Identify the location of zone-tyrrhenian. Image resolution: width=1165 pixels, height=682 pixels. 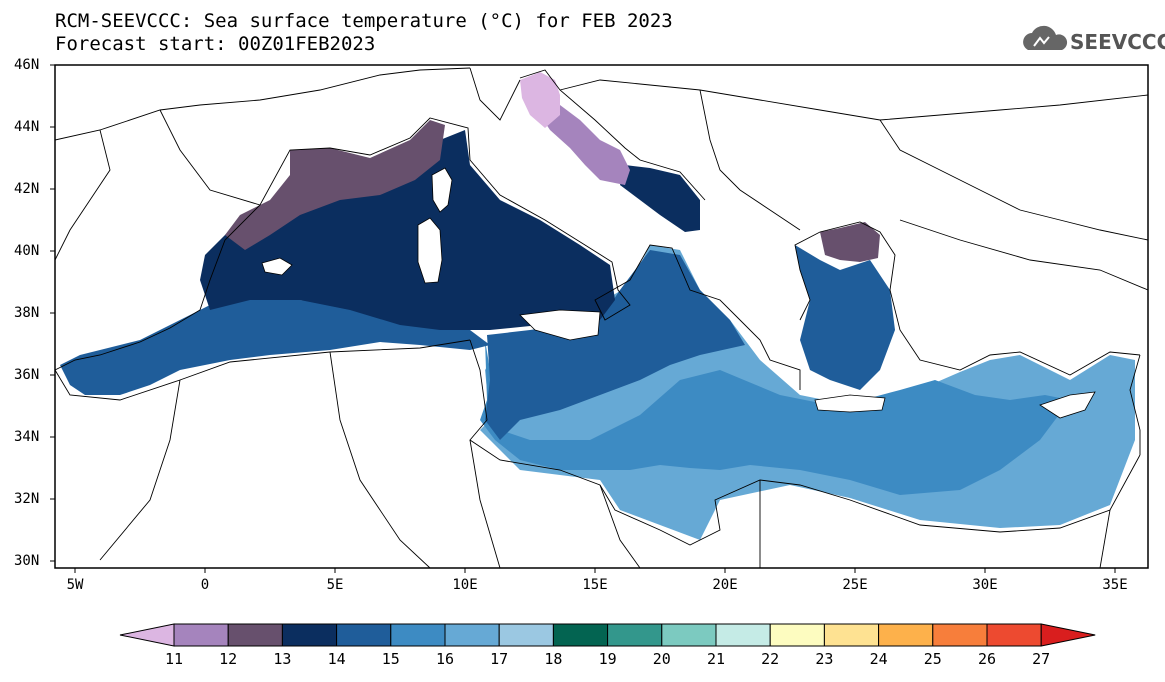
(407, 230).